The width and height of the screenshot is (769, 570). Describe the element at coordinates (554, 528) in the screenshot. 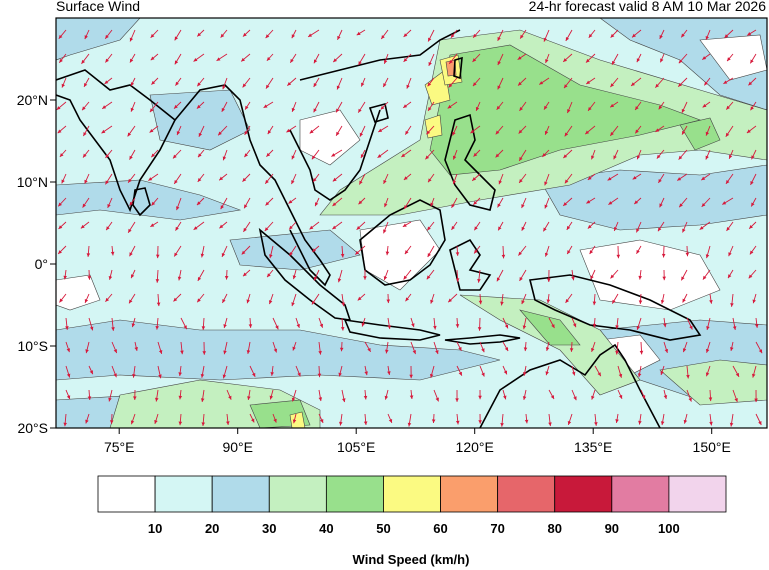

I see `colorbar-label: 80` at that location.